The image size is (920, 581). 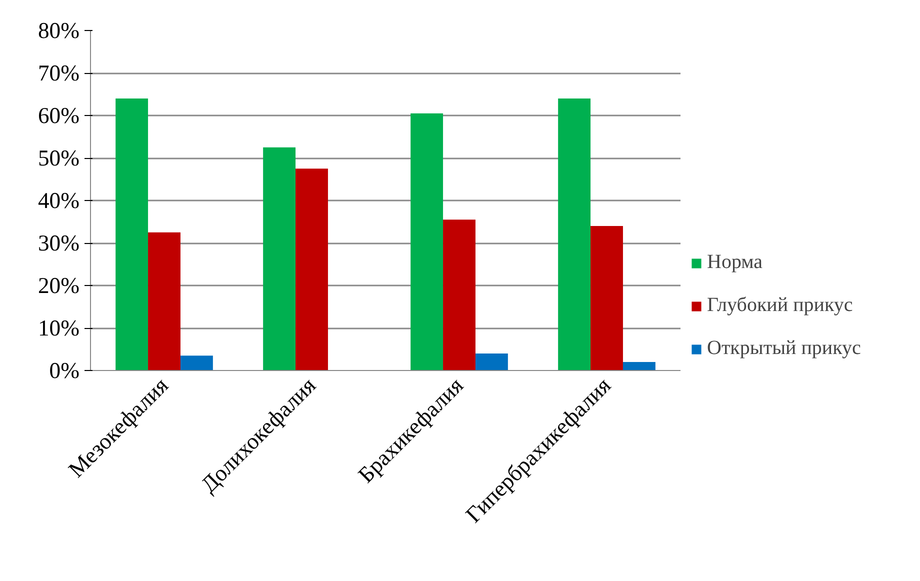 I want to click on y-tick-label: 0%, so click(x=64, y=370).